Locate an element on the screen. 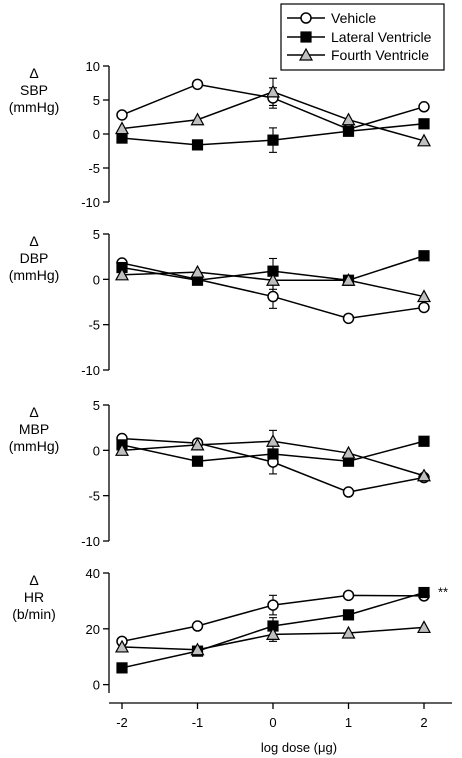 Image resolution: width=462 pixels, height=758 pixels. x-axis-label: log dose (μg) is located at coordinates (299, 747).